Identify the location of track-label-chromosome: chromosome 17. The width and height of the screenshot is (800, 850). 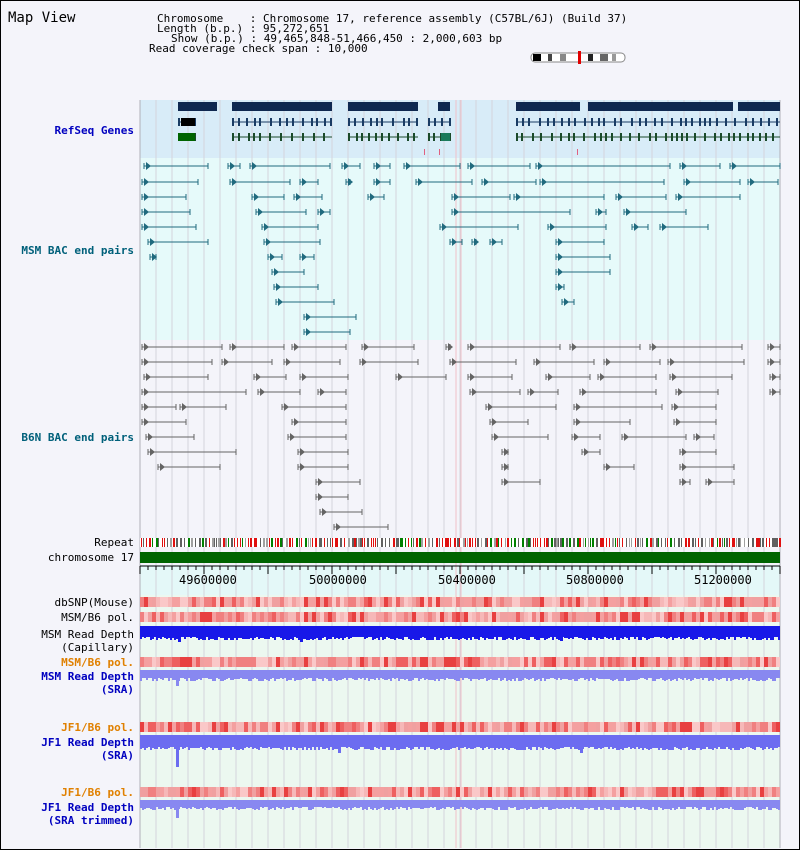
(90, 557).